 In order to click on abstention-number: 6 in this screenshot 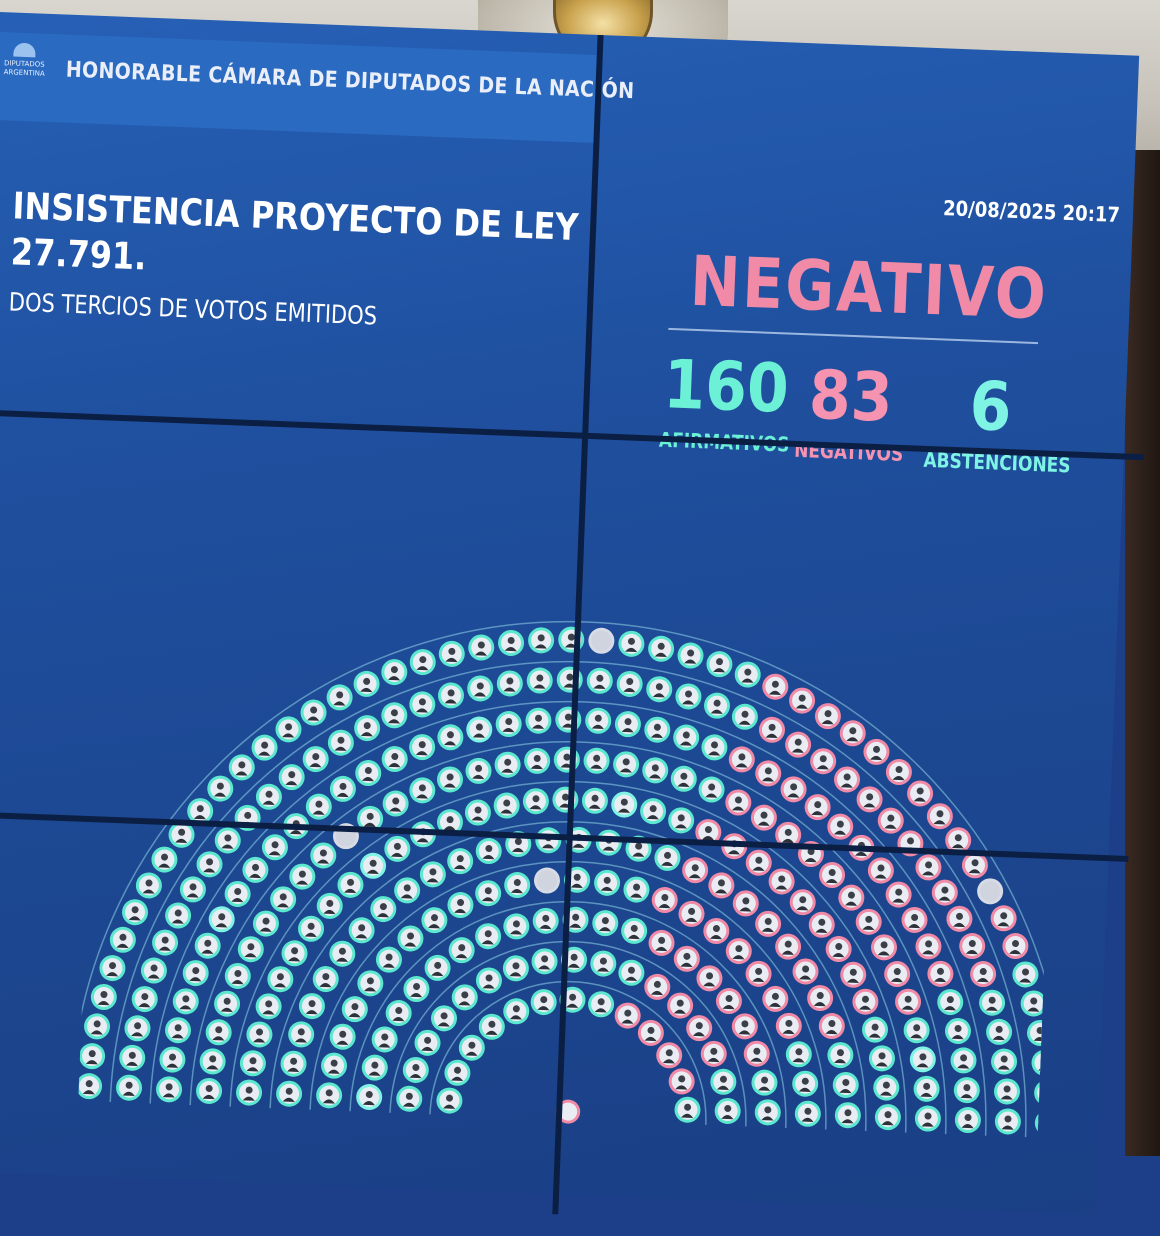, I will do `click(990, 407)`.